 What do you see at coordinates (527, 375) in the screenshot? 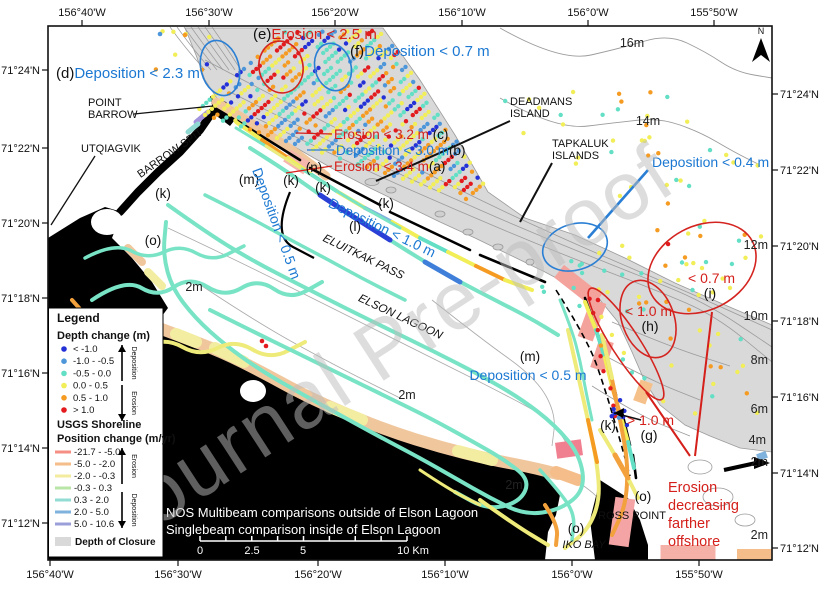
I see `map-label: Deposition < 0.5 m` at bounding box center [527, 375].